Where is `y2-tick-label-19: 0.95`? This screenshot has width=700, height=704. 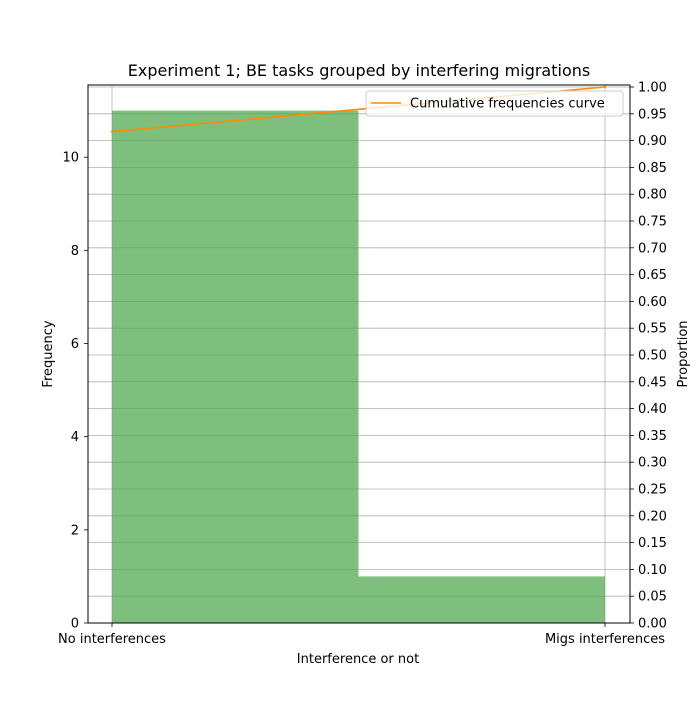
y2-tick-label-19: 0.95 is located at coordinates (652, 114).